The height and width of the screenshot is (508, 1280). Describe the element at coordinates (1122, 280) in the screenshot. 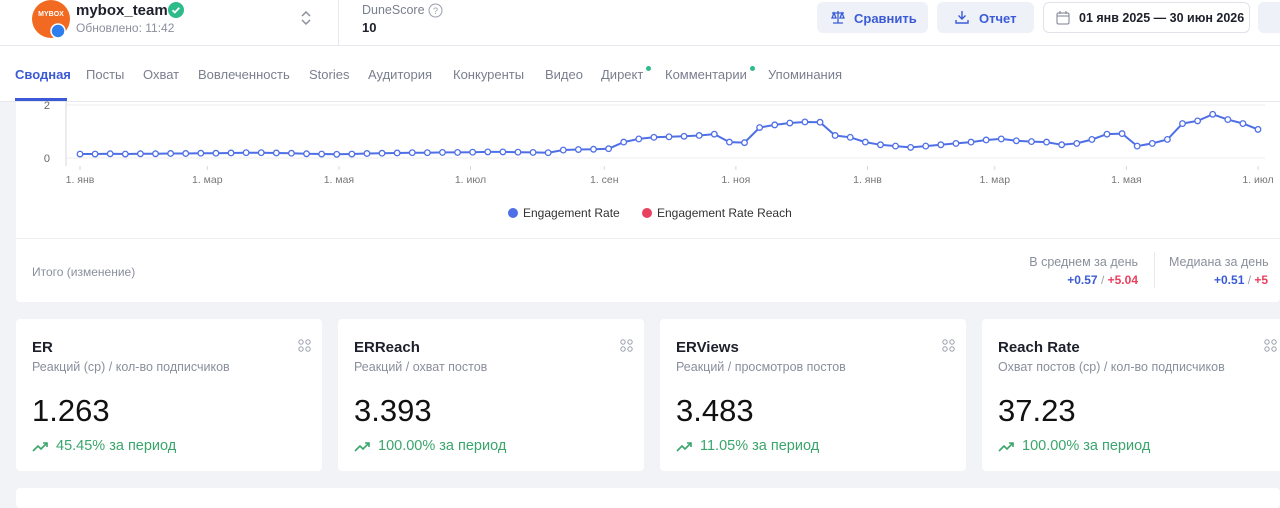

I see `average-second: +5.04` at that location.